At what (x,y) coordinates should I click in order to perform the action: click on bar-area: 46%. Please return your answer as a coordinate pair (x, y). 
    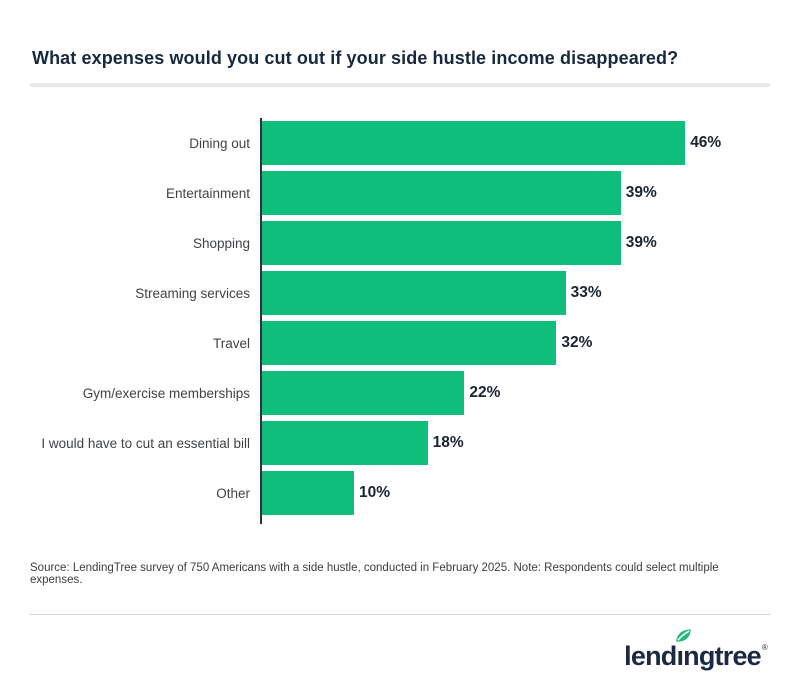
    Looking at the image, I should click on (515, 143).